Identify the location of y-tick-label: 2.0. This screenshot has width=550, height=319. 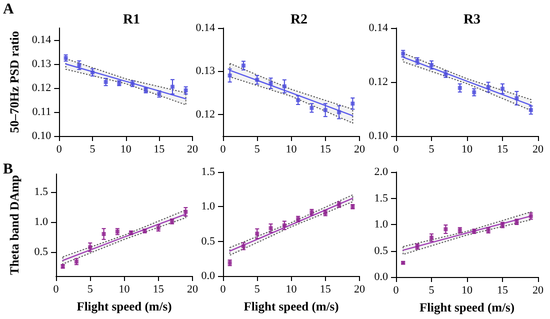
(381, 172).